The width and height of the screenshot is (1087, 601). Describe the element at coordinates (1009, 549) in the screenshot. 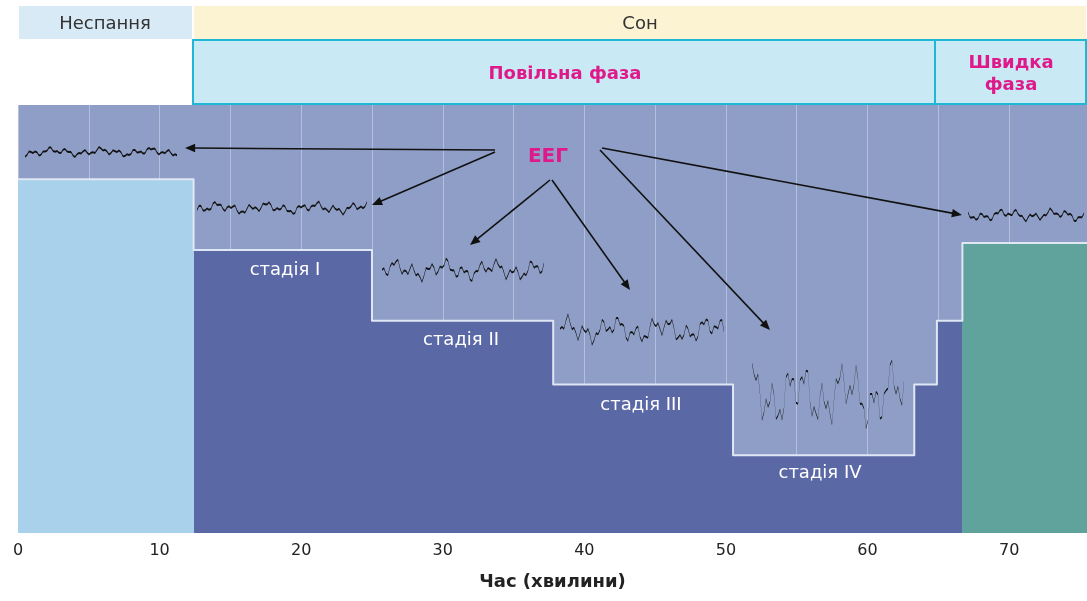

I see `x-tick-label: 70` at that location.